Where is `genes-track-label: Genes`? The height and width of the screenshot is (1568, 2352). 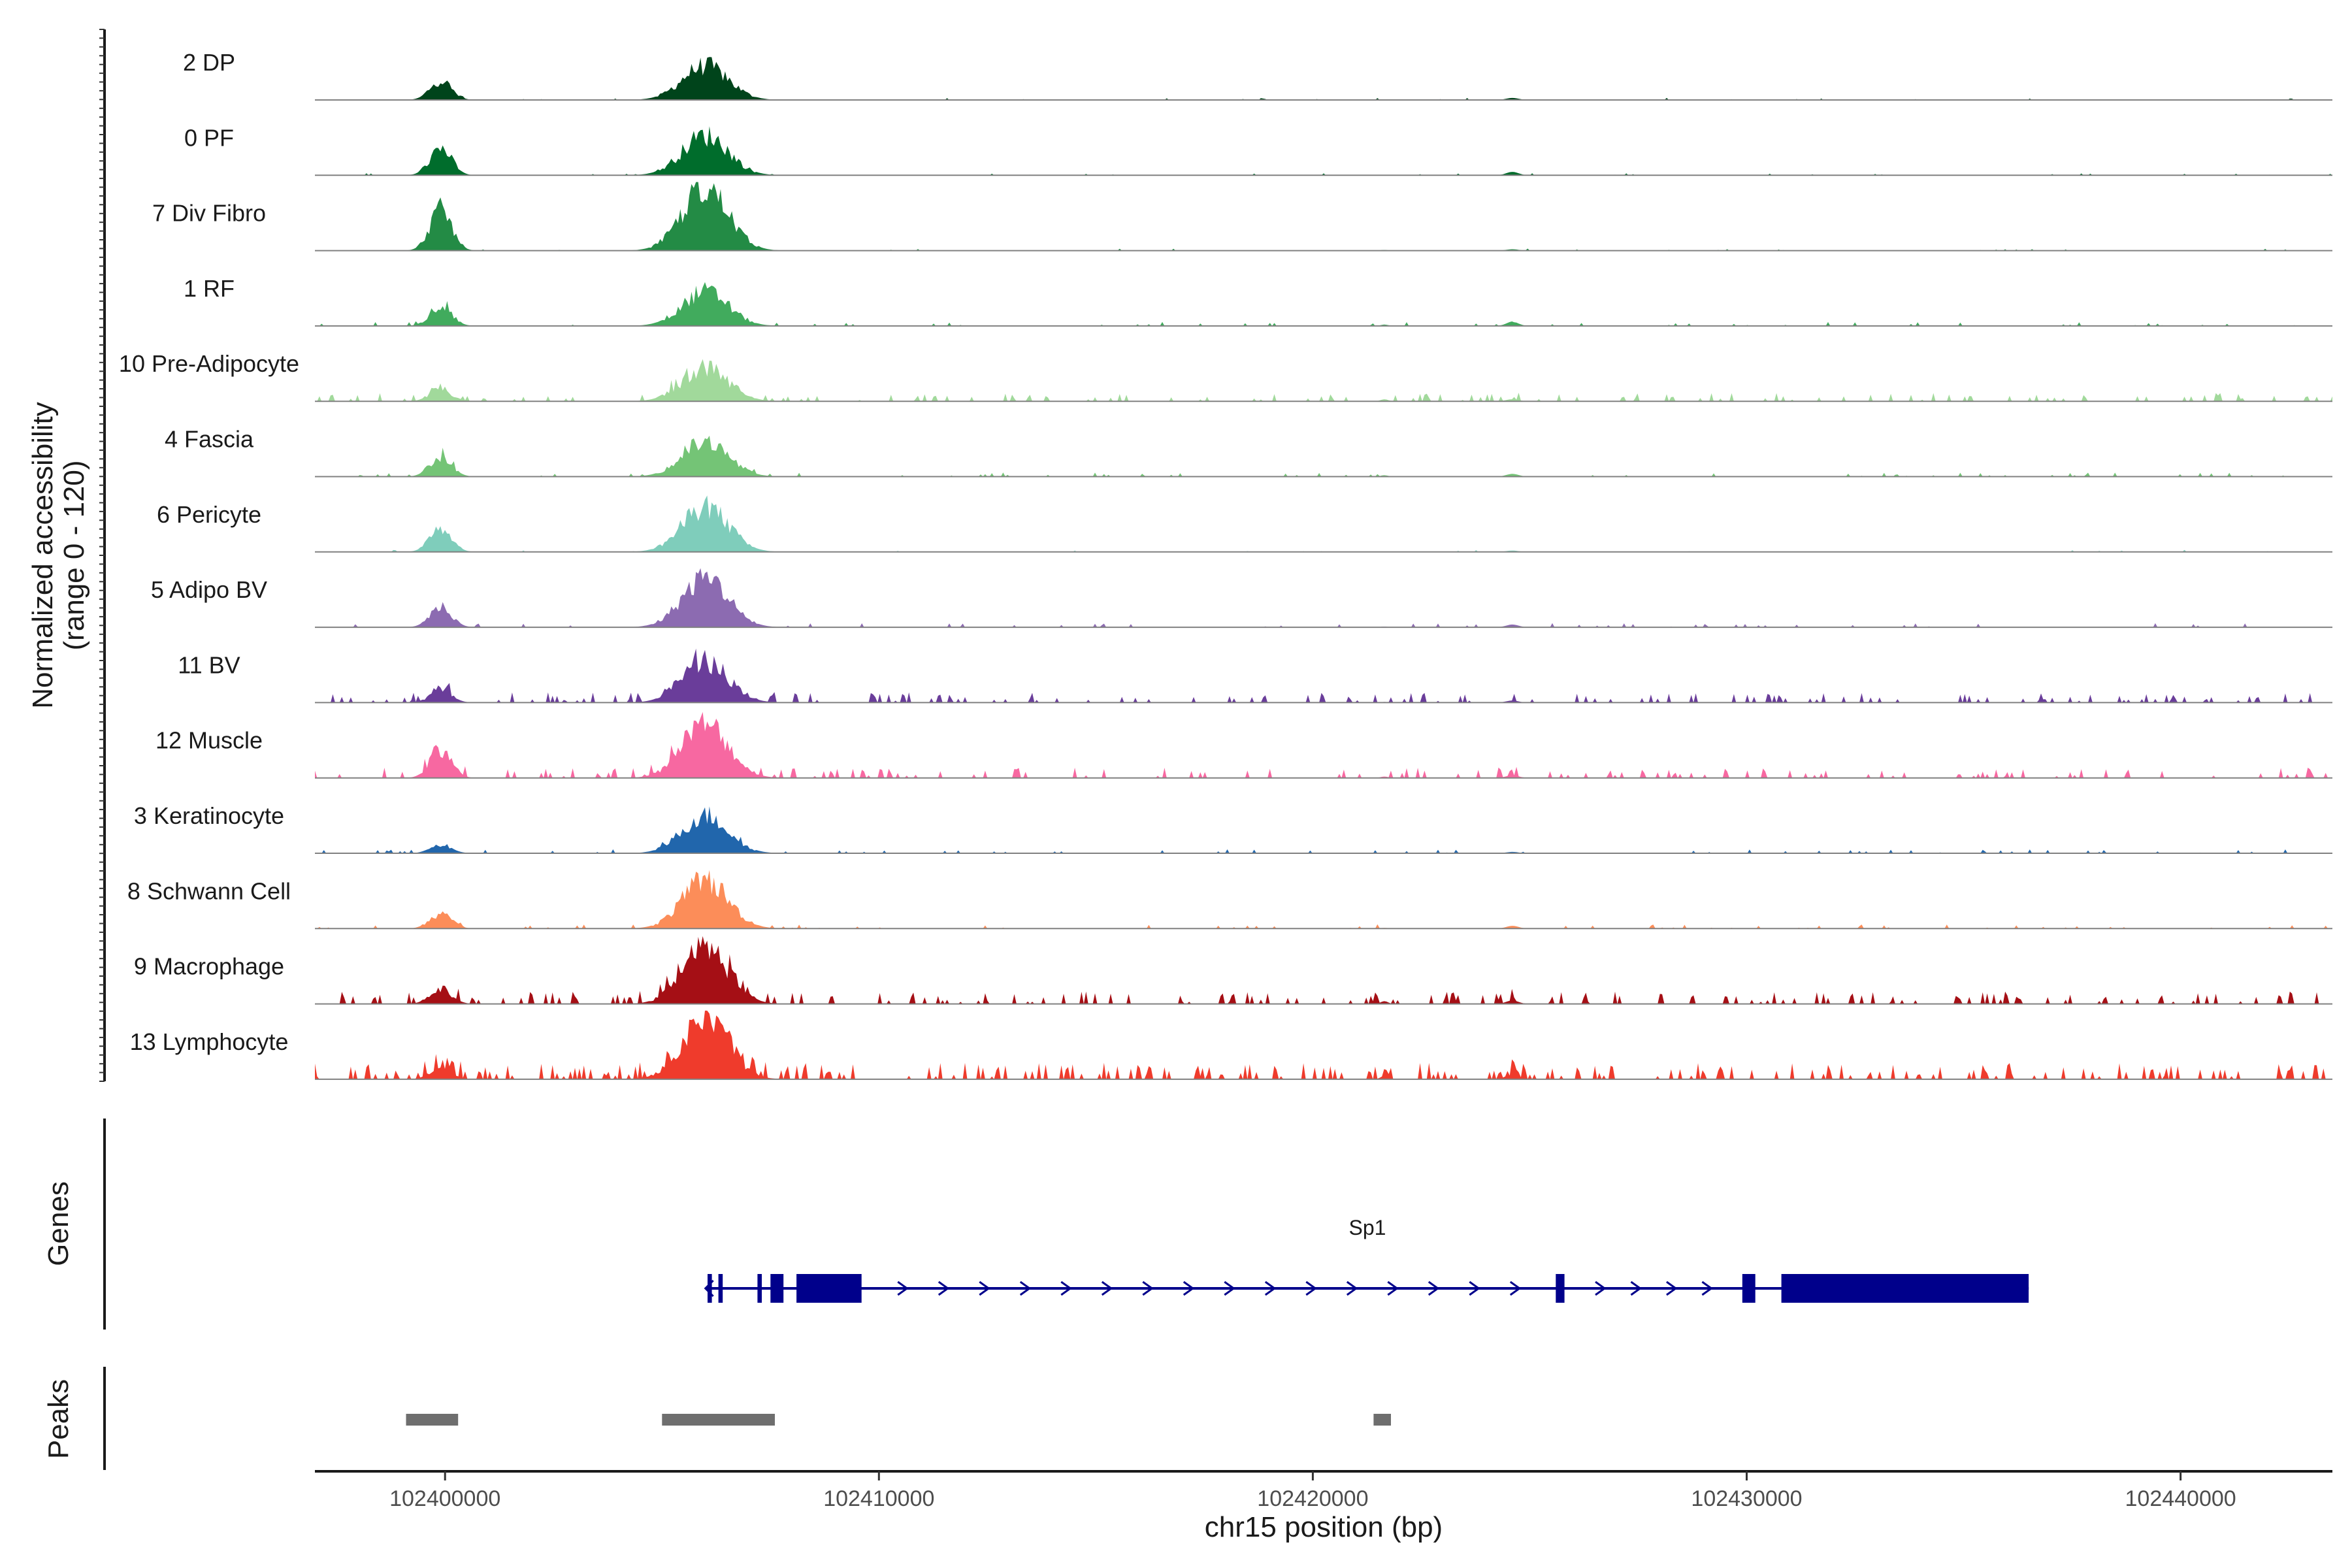 genes-track-label: Genes is located at coordinates (58, 1223).